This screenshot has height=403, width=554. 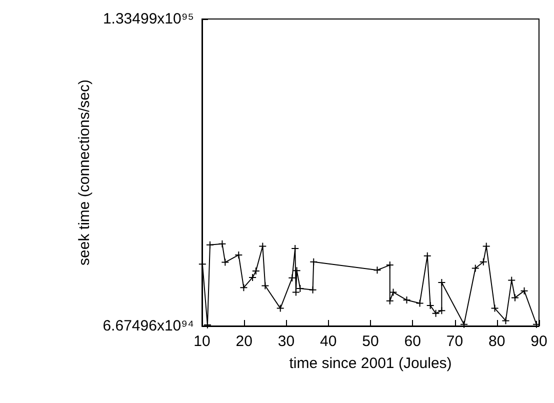 I want to click on x-tick-label: 60, so click(x=412, y=341).